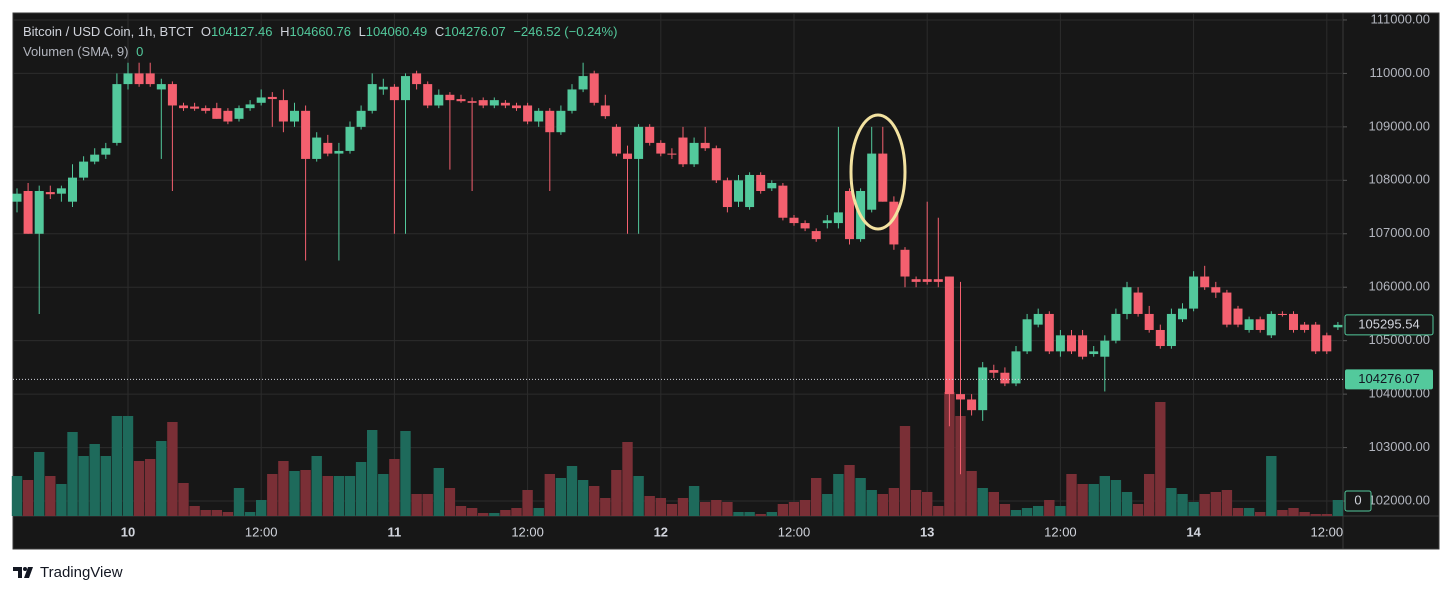  Describe the element at coordinates (1399, 499) in the screenshot. I see `y-tick-label: 102000.00` at that location.